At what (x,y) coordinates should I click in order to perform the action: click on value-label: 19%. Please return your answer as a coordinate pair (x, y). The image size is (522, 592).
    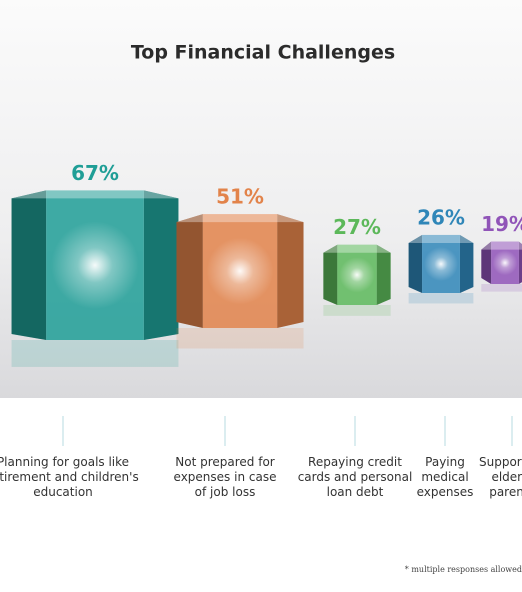
    Looking at the image, I should click on (501, 224).